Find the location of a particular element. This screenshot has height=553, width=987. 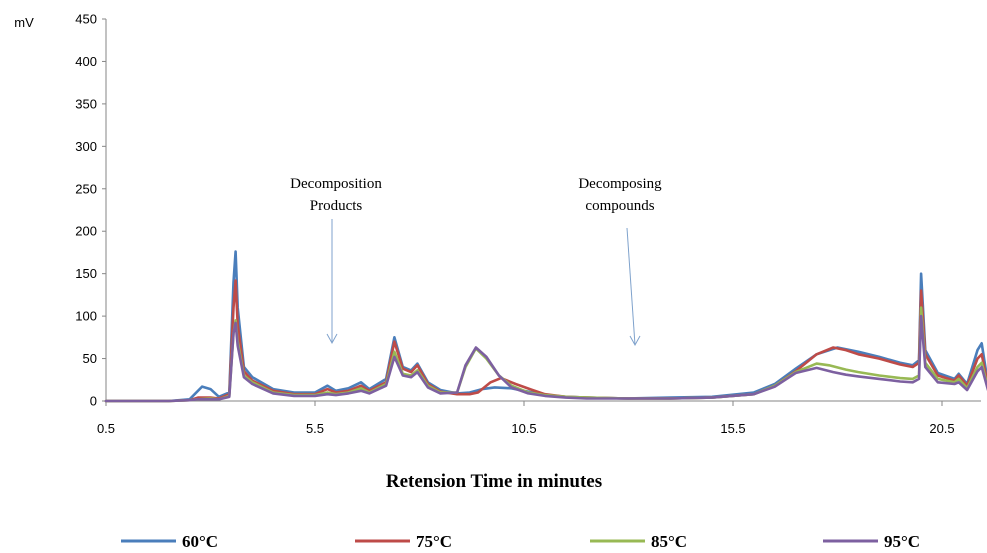

y-tick-label: 50 is located at coordinates (90, 358).